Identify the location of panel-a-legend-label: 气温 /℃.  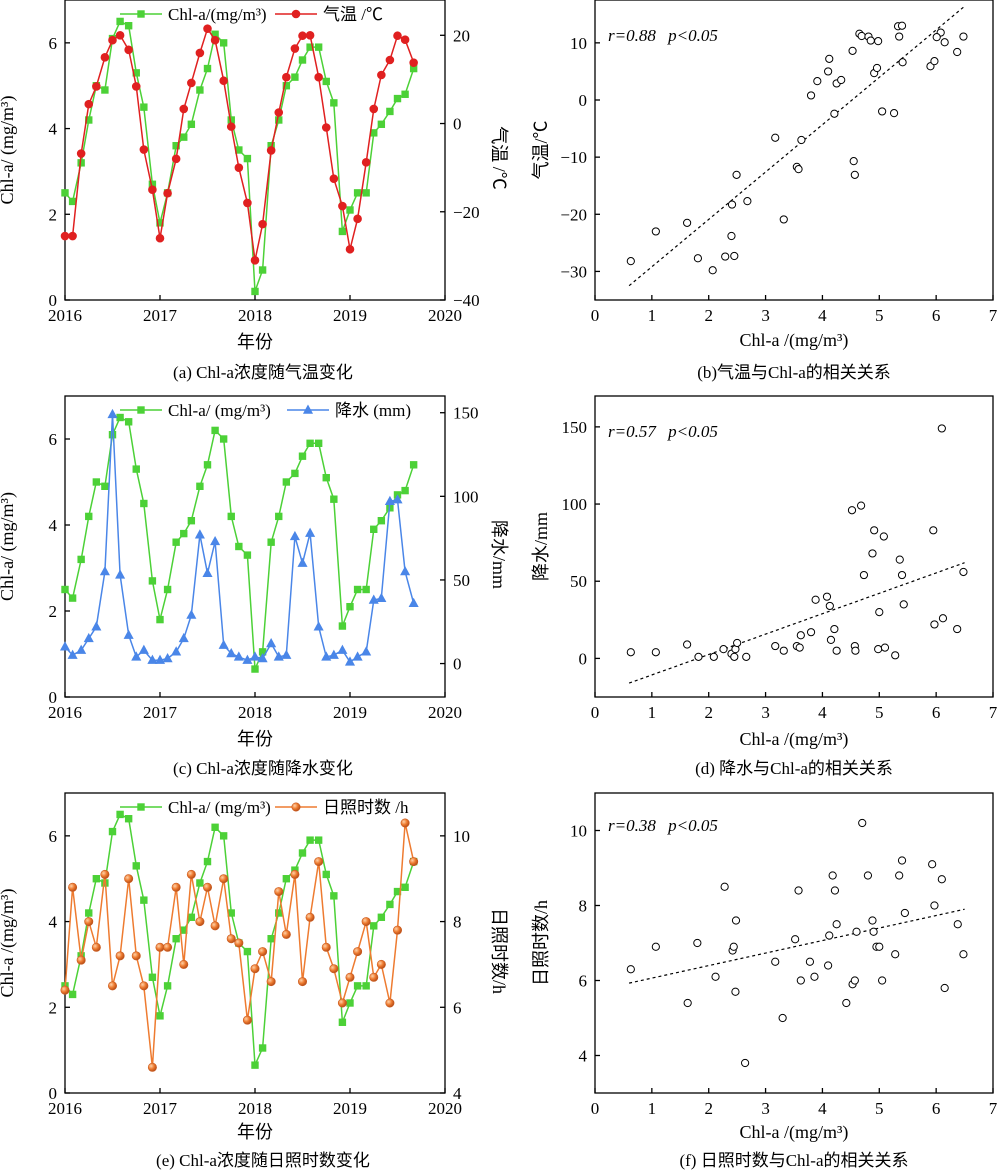
(353, 14).